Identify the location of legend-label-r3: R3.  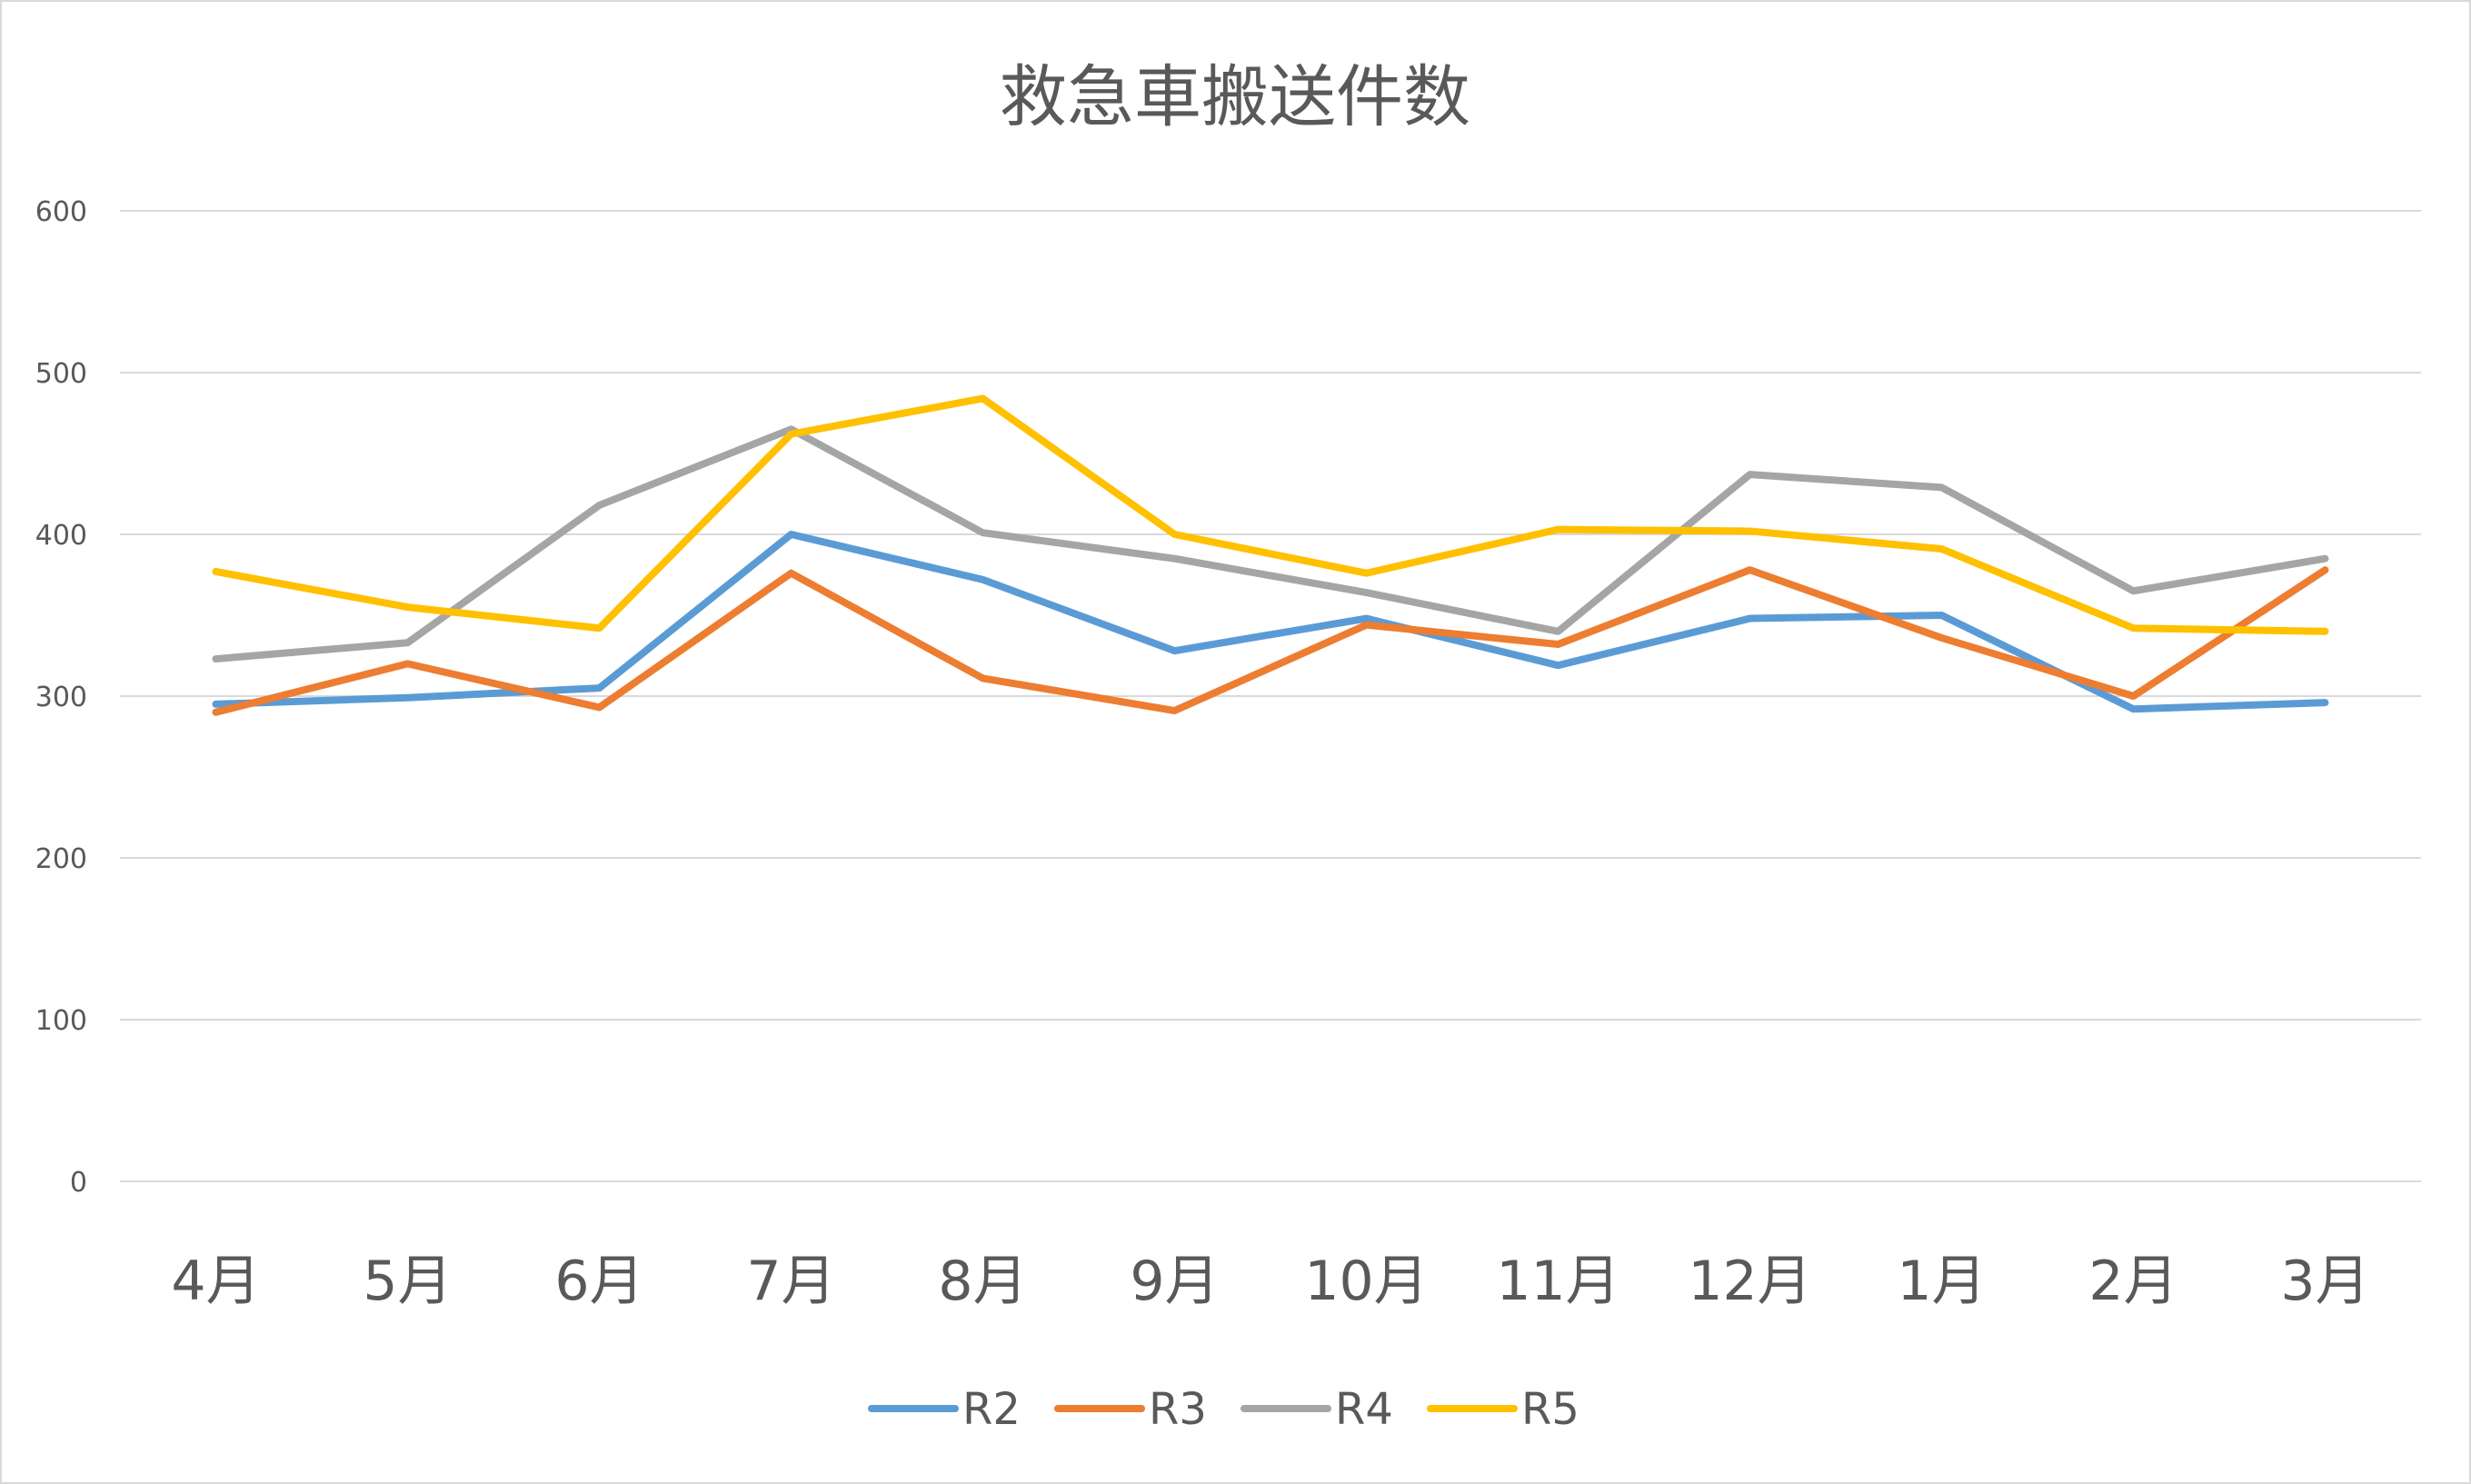
(1178, 1409).